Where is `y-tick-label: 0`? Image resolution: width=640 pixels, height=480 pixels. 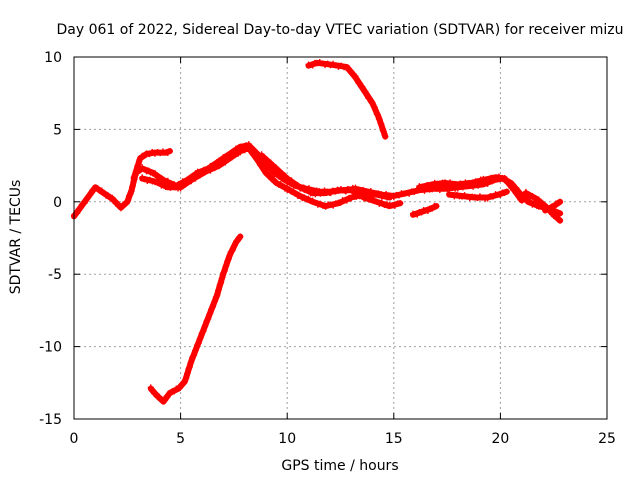
y-tick-label: 0 is located at coordinates (57, 203).